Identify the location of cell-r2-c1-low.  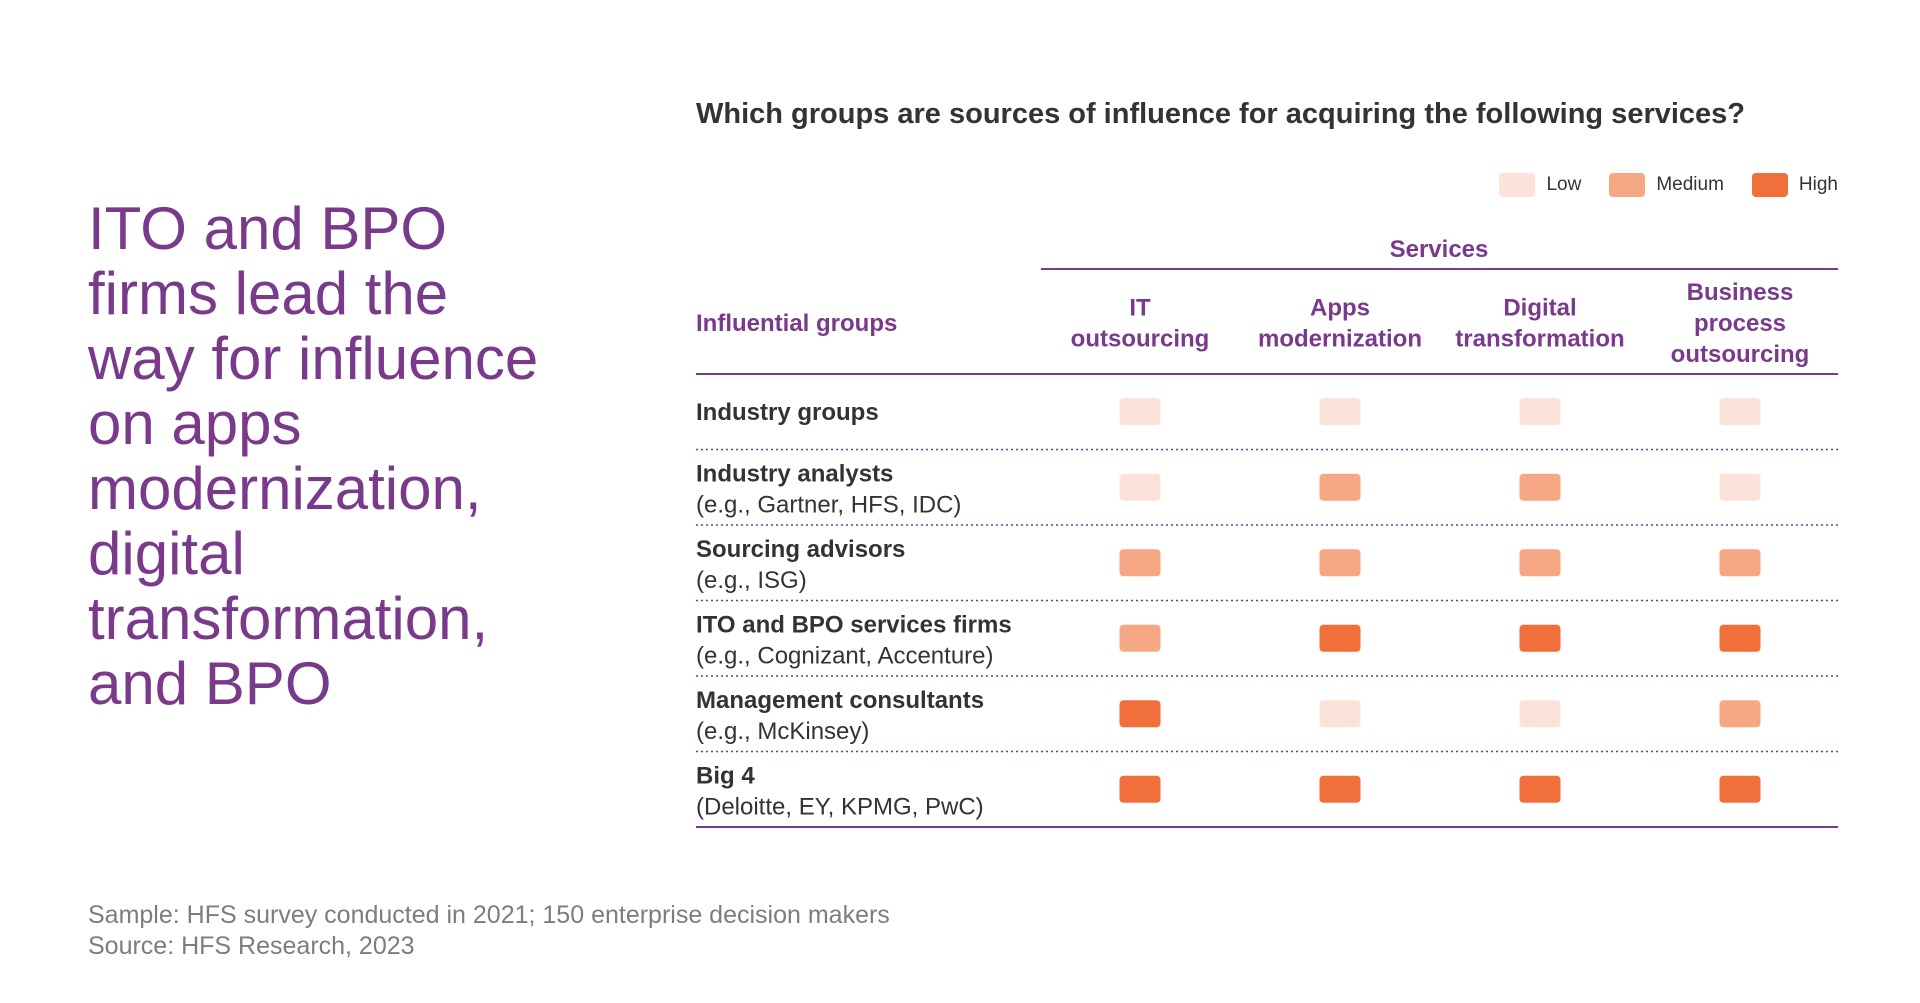
(1140, 487).